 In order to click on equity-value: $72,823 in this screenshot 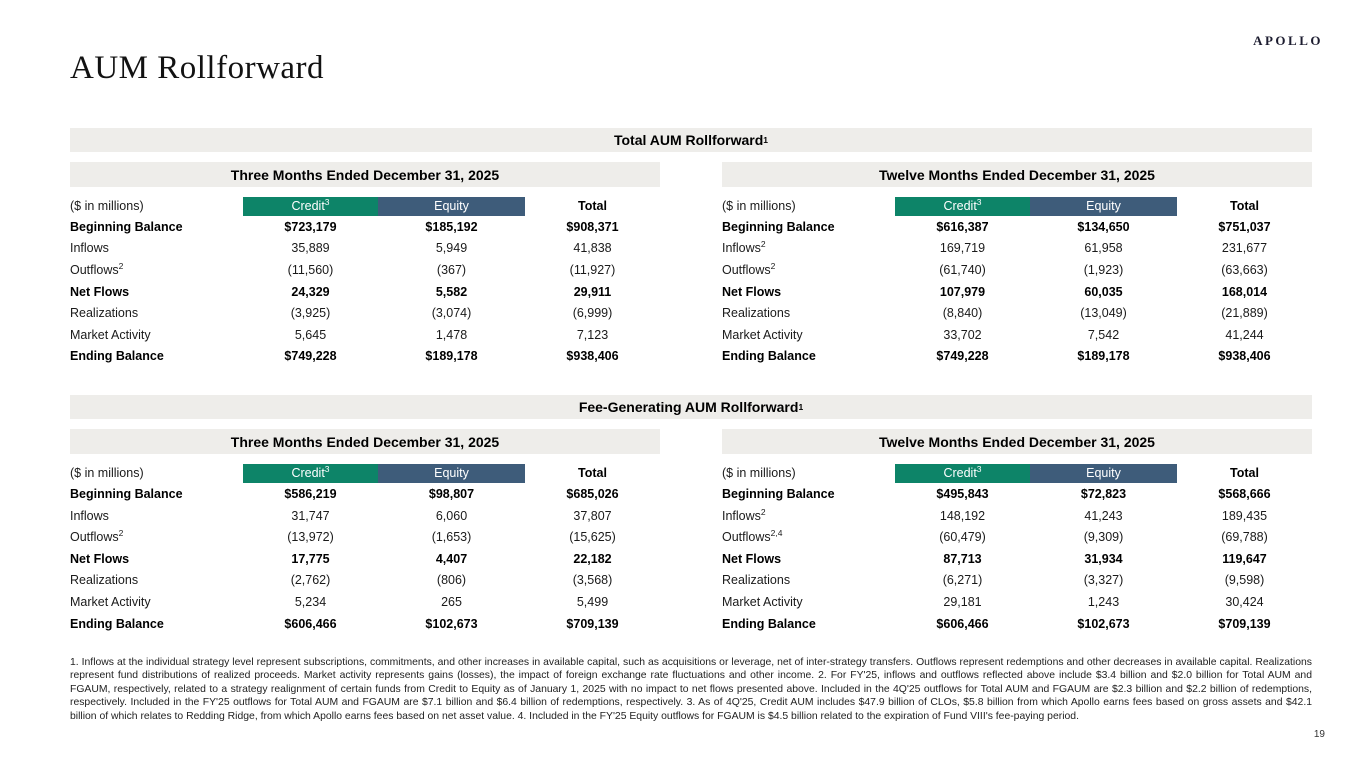, I will do `click(1103, 493)`.